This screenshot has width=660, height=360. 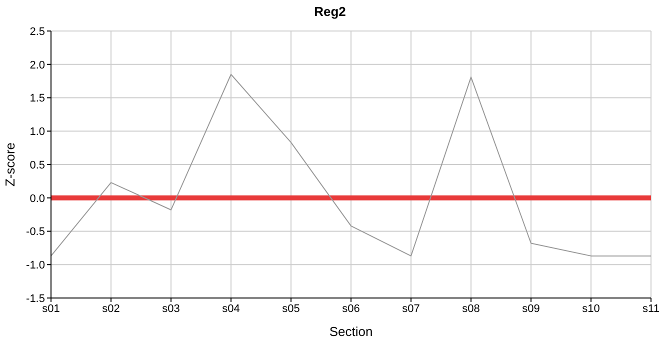 What do you see at coordinates (51, 308) in the screenshot?
I see `x-tick-label: s01` at bounding box center [51, 308].